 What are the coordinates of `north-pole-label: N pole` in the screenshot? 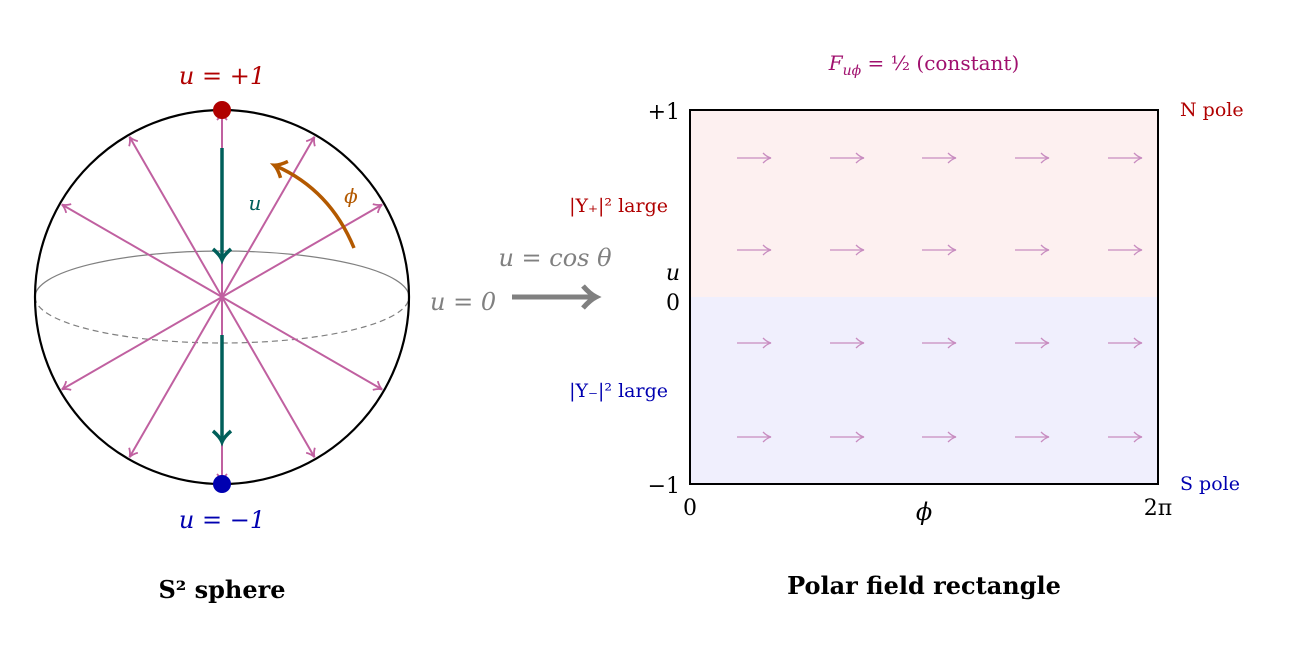 It's located at (1212, 110).